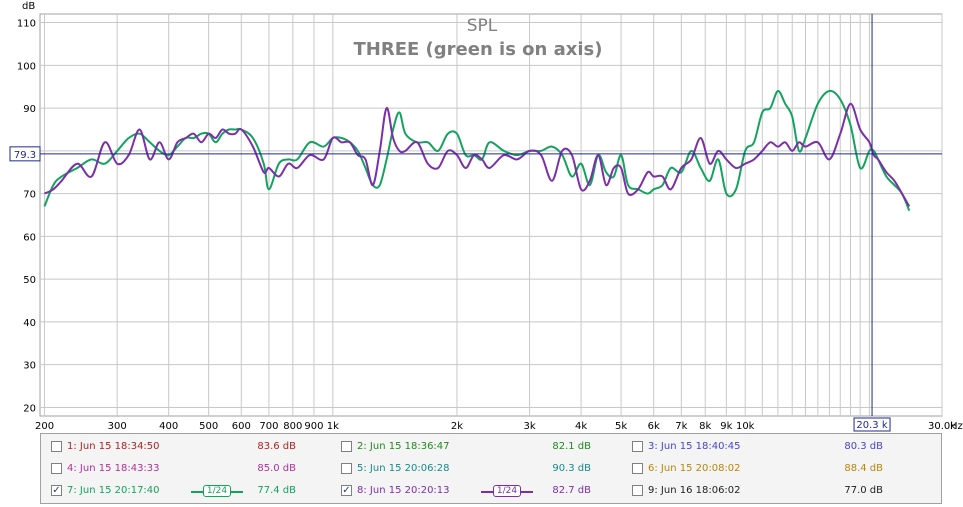  I want to click on x-tick-label: 6k, so click(654, 426).